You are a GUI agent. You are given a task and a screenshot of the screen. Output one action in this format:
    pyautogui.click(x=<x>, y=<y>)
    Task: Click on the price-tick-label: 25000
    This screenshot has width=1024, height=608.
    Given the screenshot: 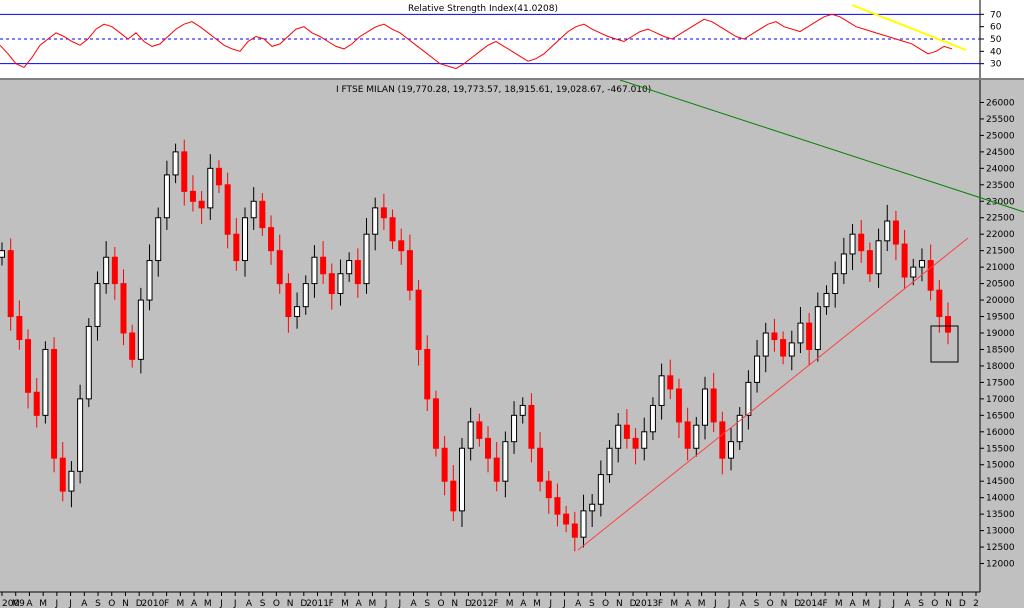 What is the action you would take?
    pyautogui.click(x=1000, y=136)
    